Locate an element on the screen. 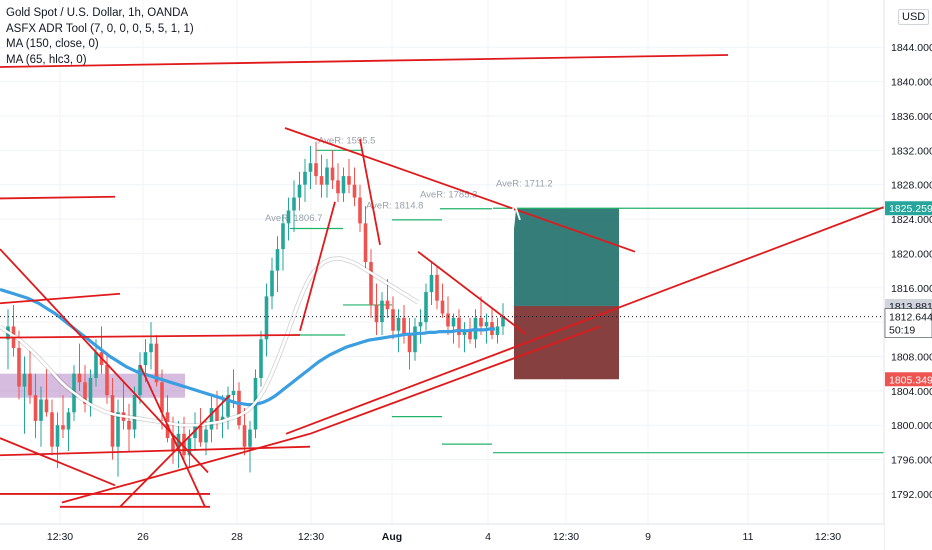  indicator-ma150: MA (150, close, 0) is located at coordinates (52, 44).